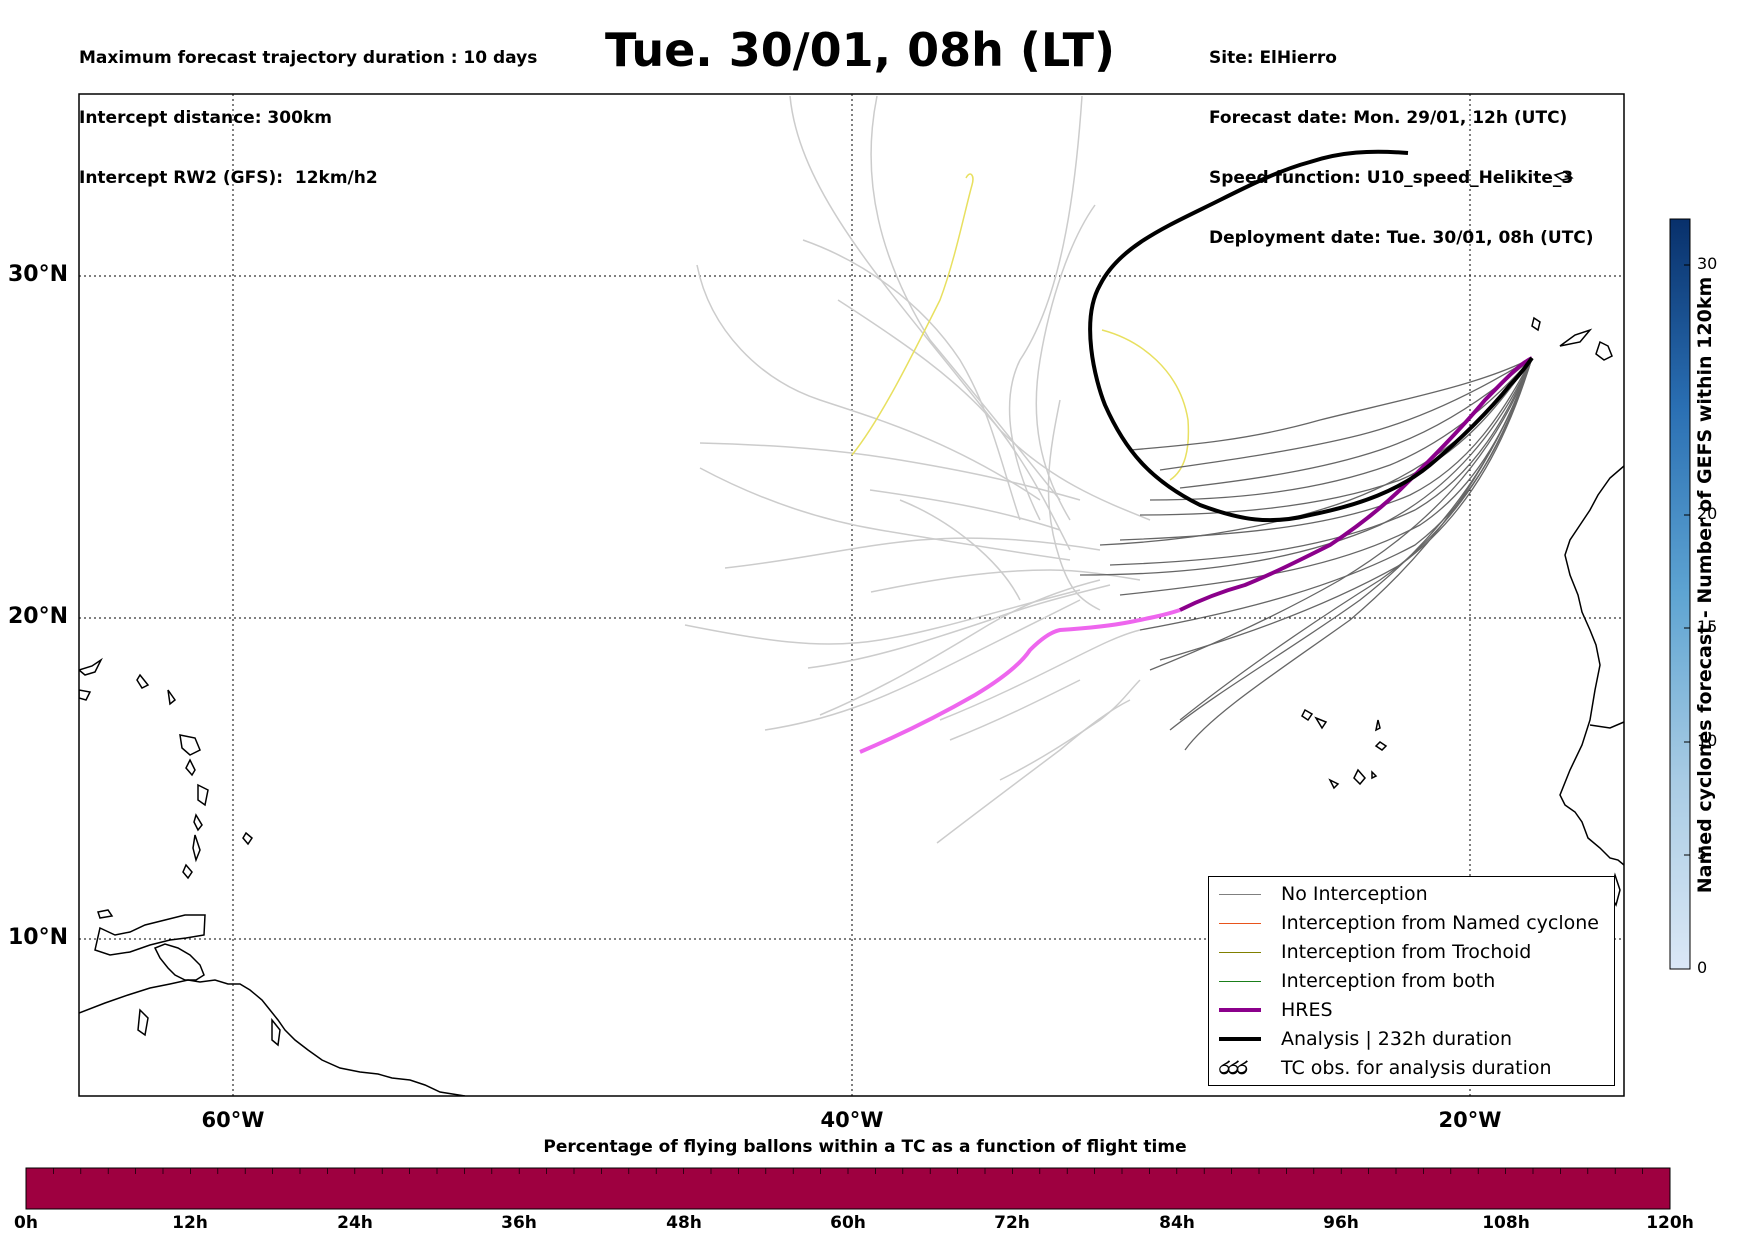 This screenshot has height=1241, width=1752. I want to click on bottom-bar-tick: 72h, so click(1012, 1223).